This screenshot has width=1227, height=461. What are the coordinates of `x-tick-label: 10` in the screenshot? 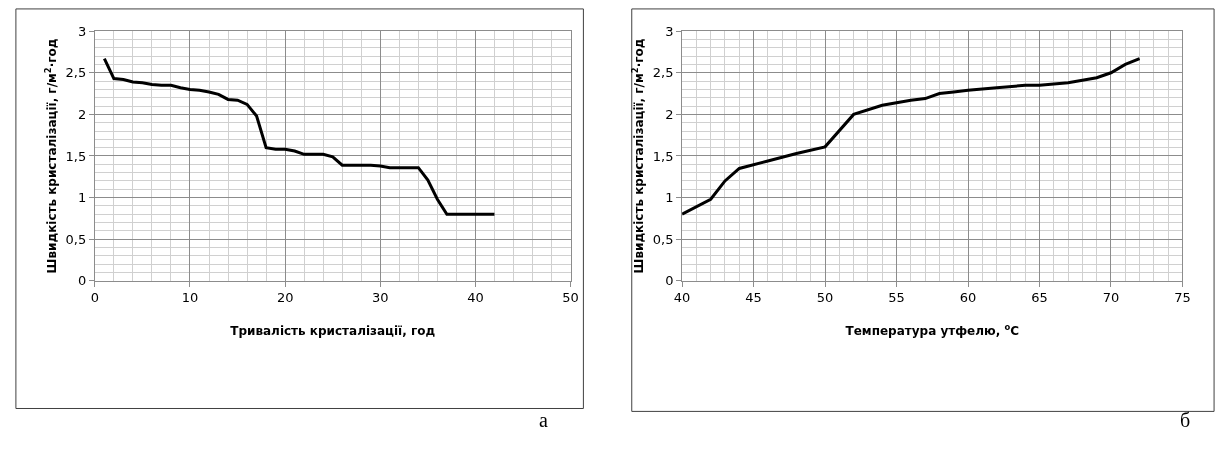 It's located at (190, 298).